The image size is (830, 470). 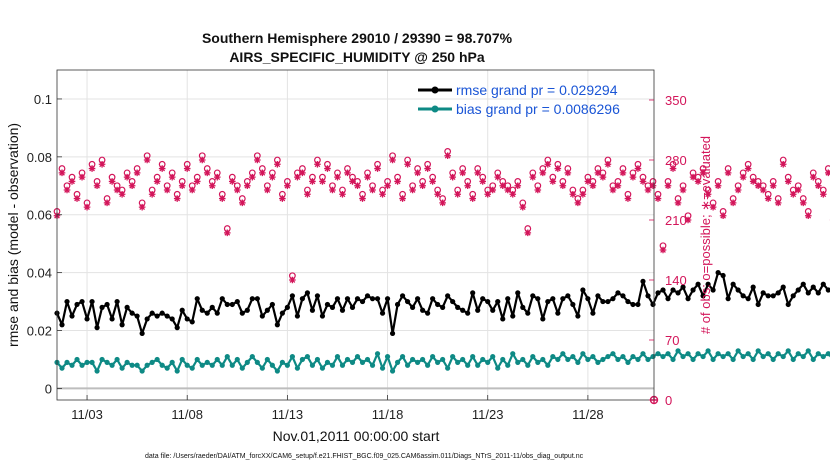 I want to click on legend-bias-label: bias grand pr = 0.0086296, so click(x=538, y=109).